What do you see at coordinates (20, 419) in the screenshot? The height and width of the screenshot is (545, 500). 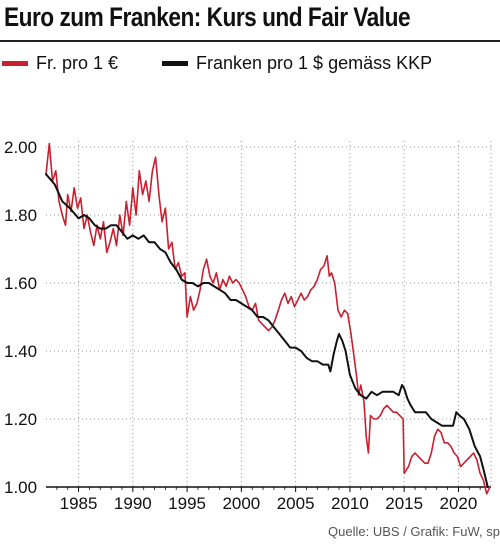 I see `y-tick-label: 1.20` at bounding box center [20, 419].